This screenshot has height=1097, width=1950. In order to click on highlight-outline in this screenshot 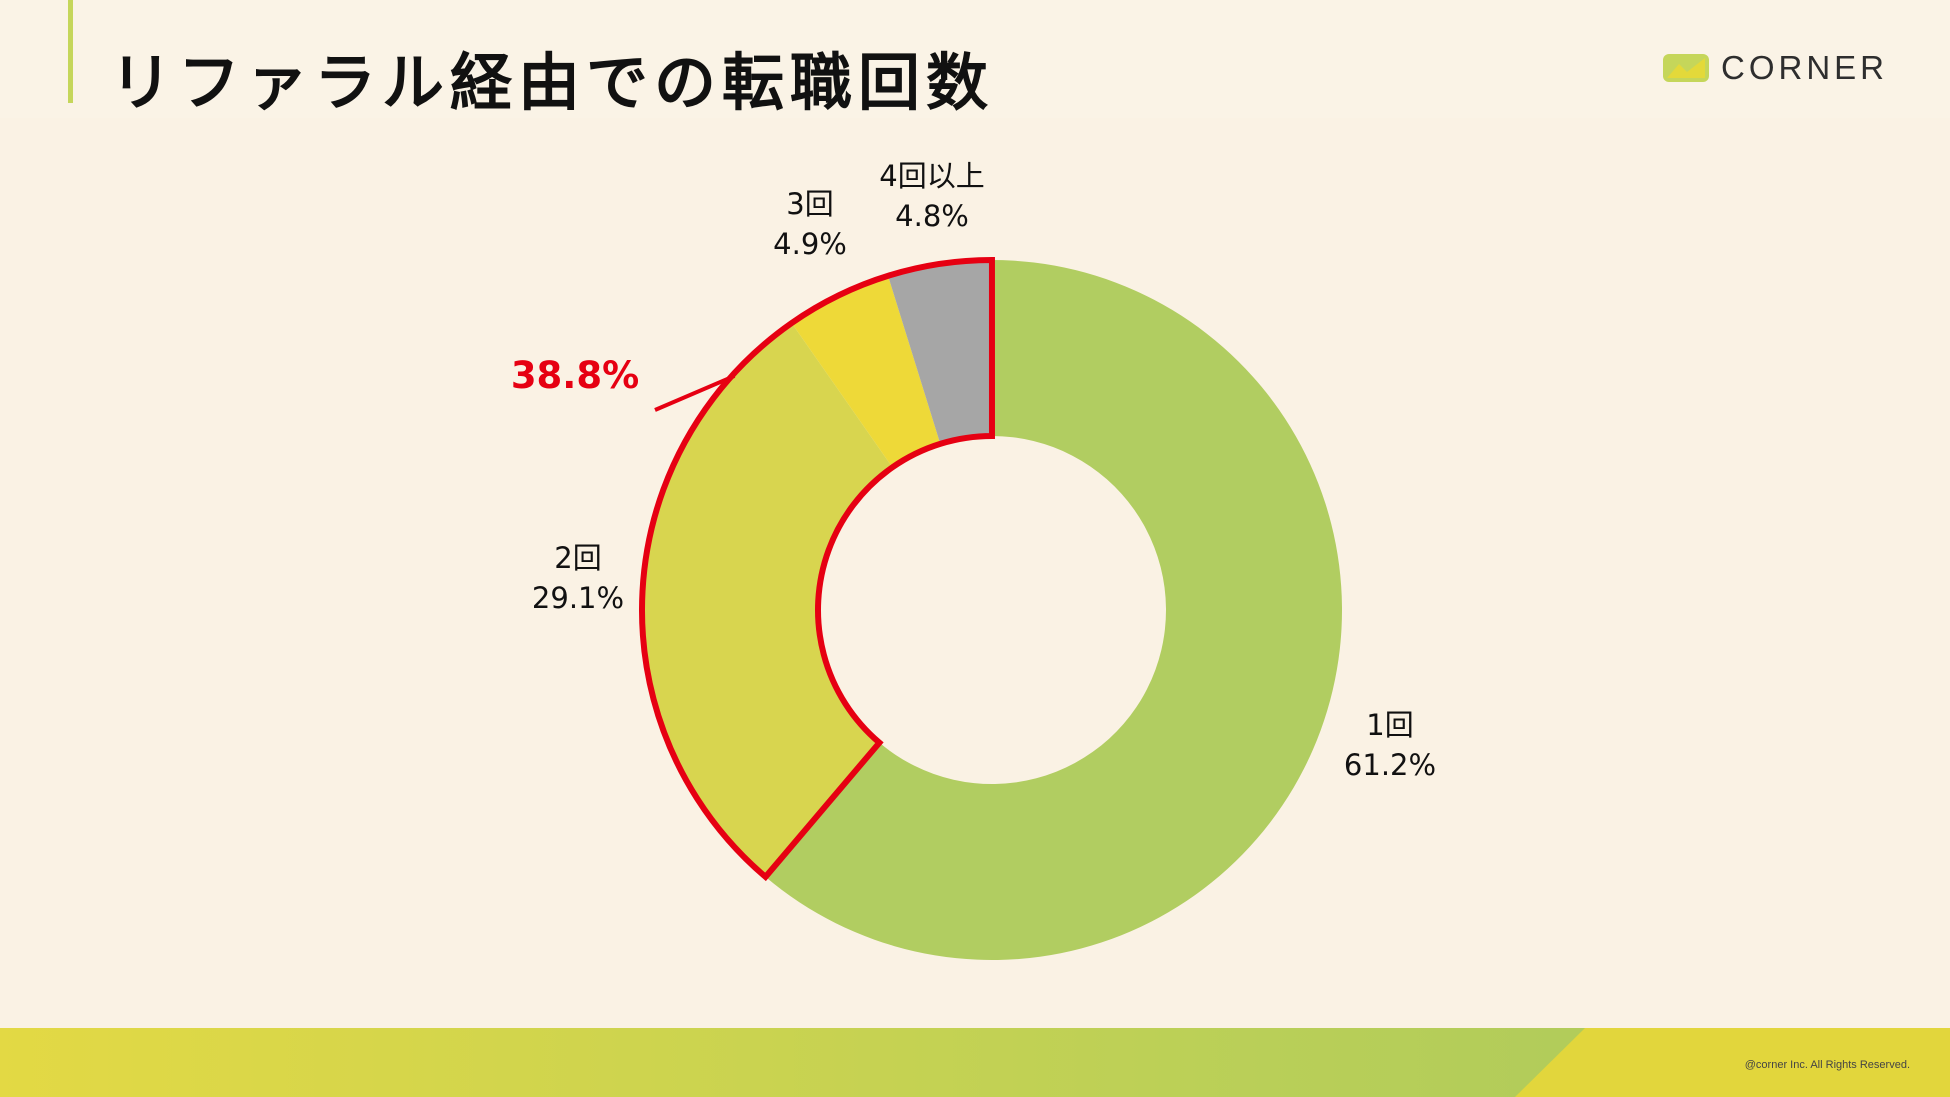, I will do `click(817, 569)`.